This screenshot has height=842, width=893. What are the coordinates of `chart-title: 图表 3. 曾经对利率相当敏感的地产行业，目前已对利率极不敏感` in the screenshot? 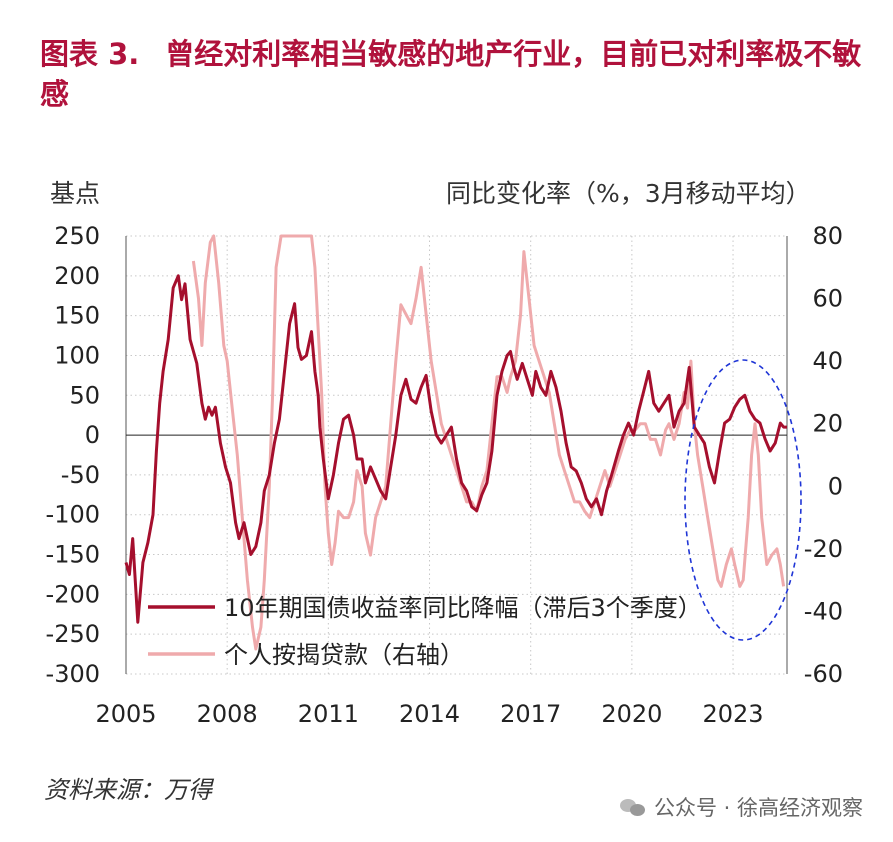 It's located at (460, 74).